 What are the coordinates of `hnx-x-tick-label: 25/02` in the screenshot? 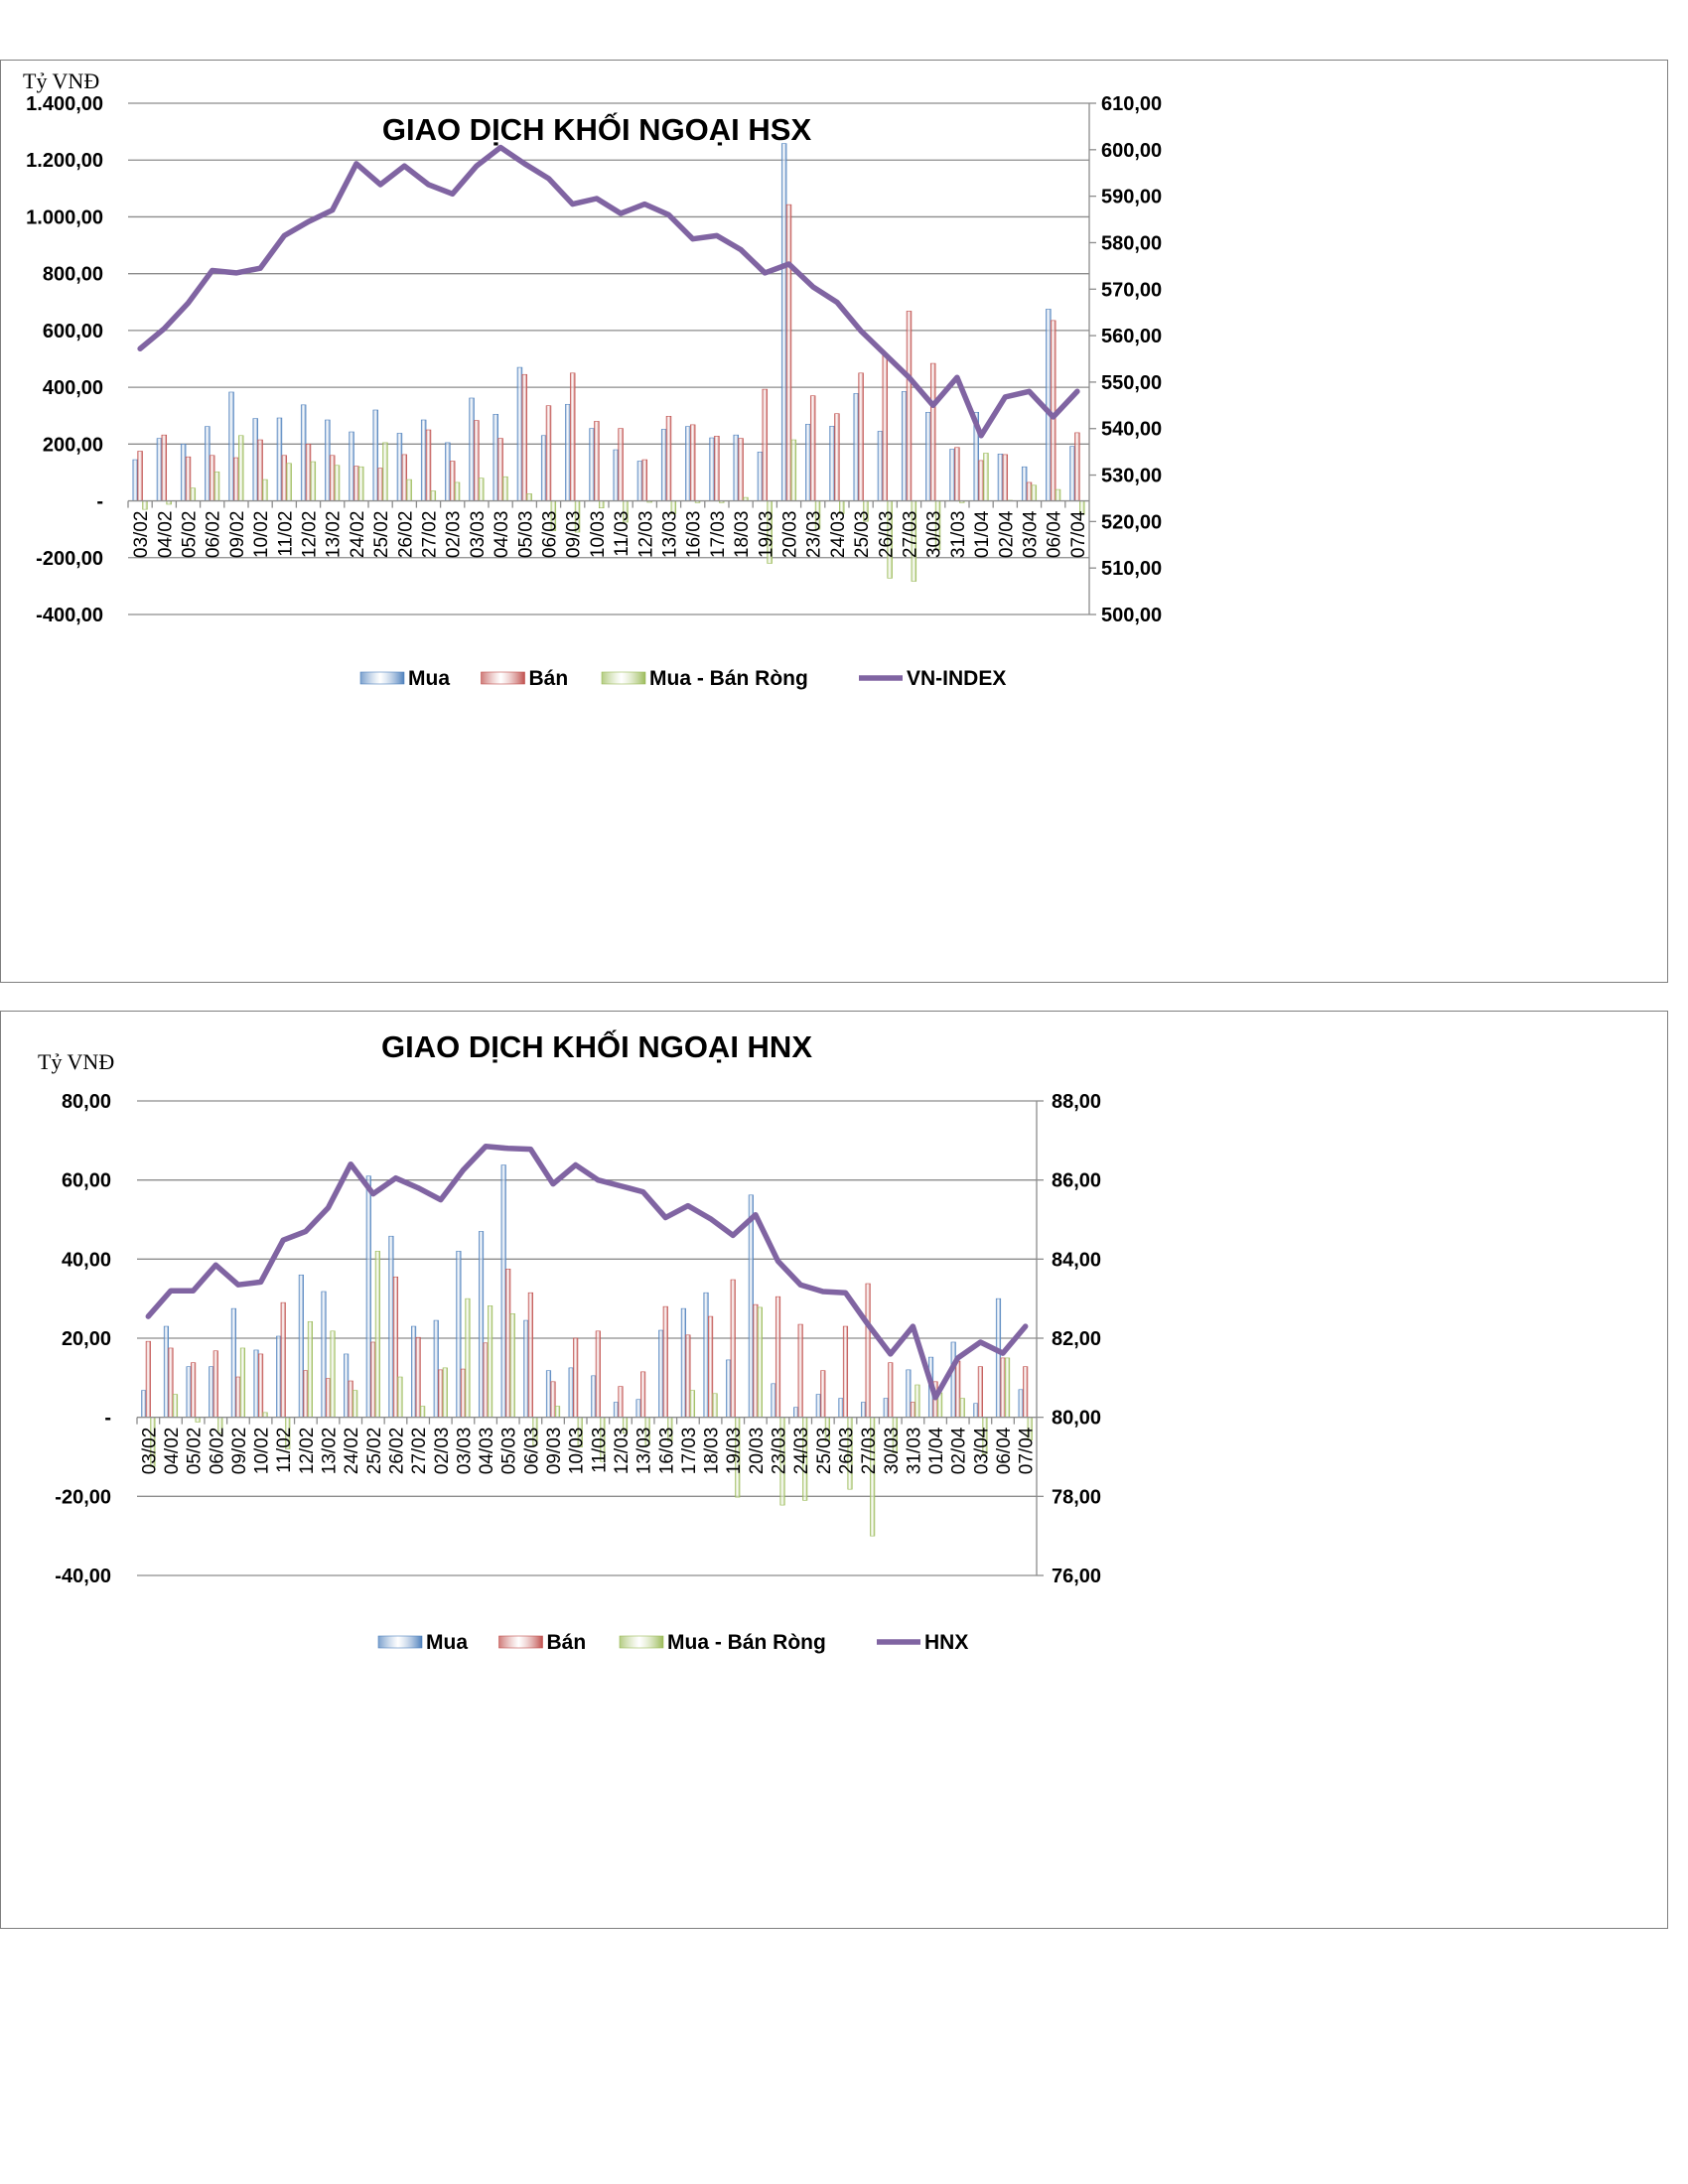 It's located at (374, 1451).